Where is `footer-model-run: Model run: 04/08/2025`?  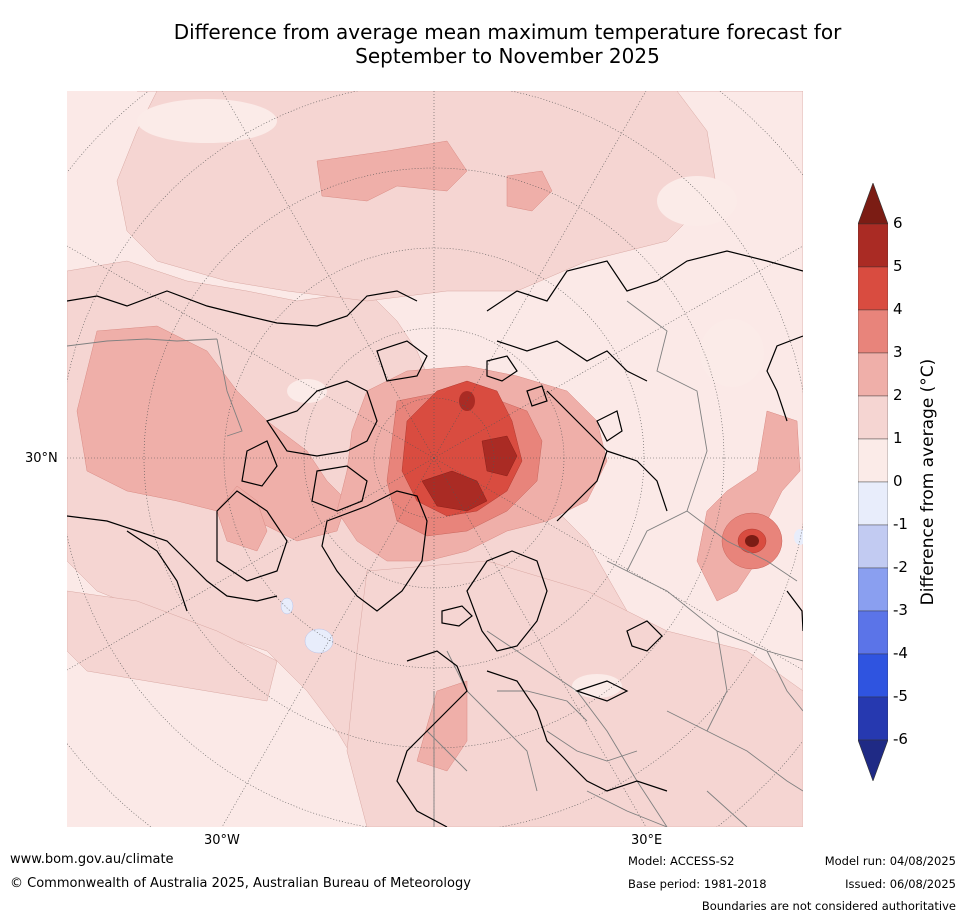
footer-model-run: Model run: 04/08/2025 is located at coordinates (890, 861).